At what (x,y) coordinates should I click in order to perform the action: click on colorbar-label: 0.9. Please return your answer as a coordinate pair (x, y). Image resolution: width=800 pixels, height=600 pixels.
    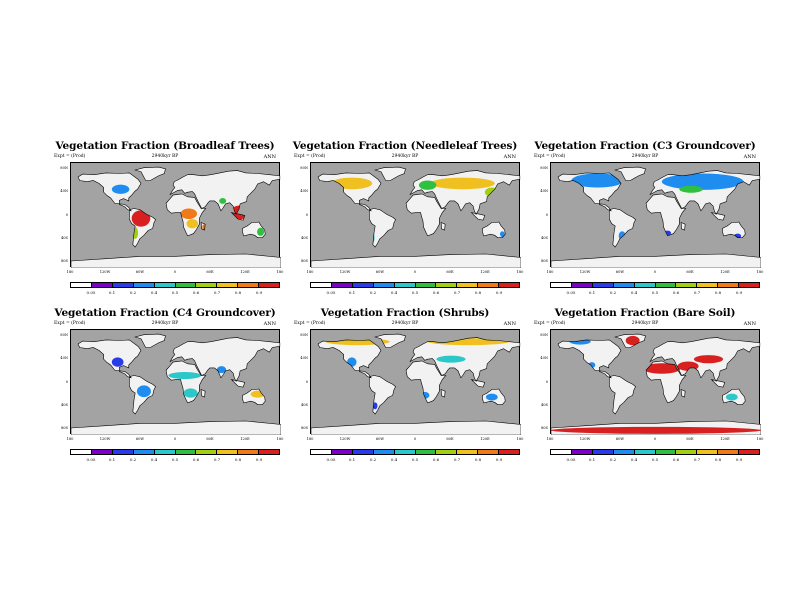
    Looking at the image, I should click on (499, 459).